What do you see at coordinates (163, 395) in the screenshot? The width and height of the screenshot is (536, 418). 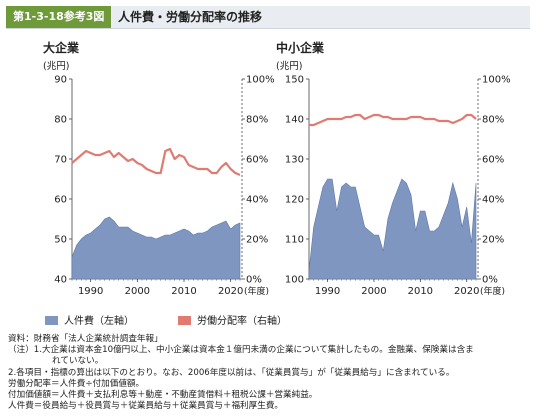 I see `note-formula-2: 付加価値額＝人件費＋支払利息等＋動産・不動産賃借料＋租税公課＋営業純益。` at bounding box center [163, 395].